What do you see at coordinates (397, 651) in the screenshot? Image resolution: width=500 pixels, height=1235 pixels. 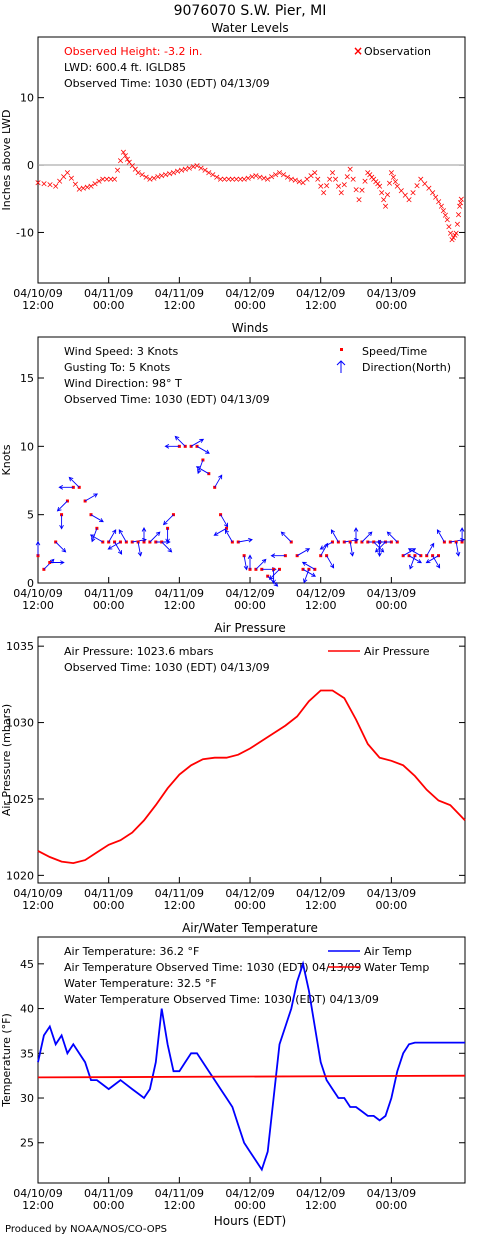 I see `pressure-legend-label: Air Pressure` at bounding box center [397, 651].